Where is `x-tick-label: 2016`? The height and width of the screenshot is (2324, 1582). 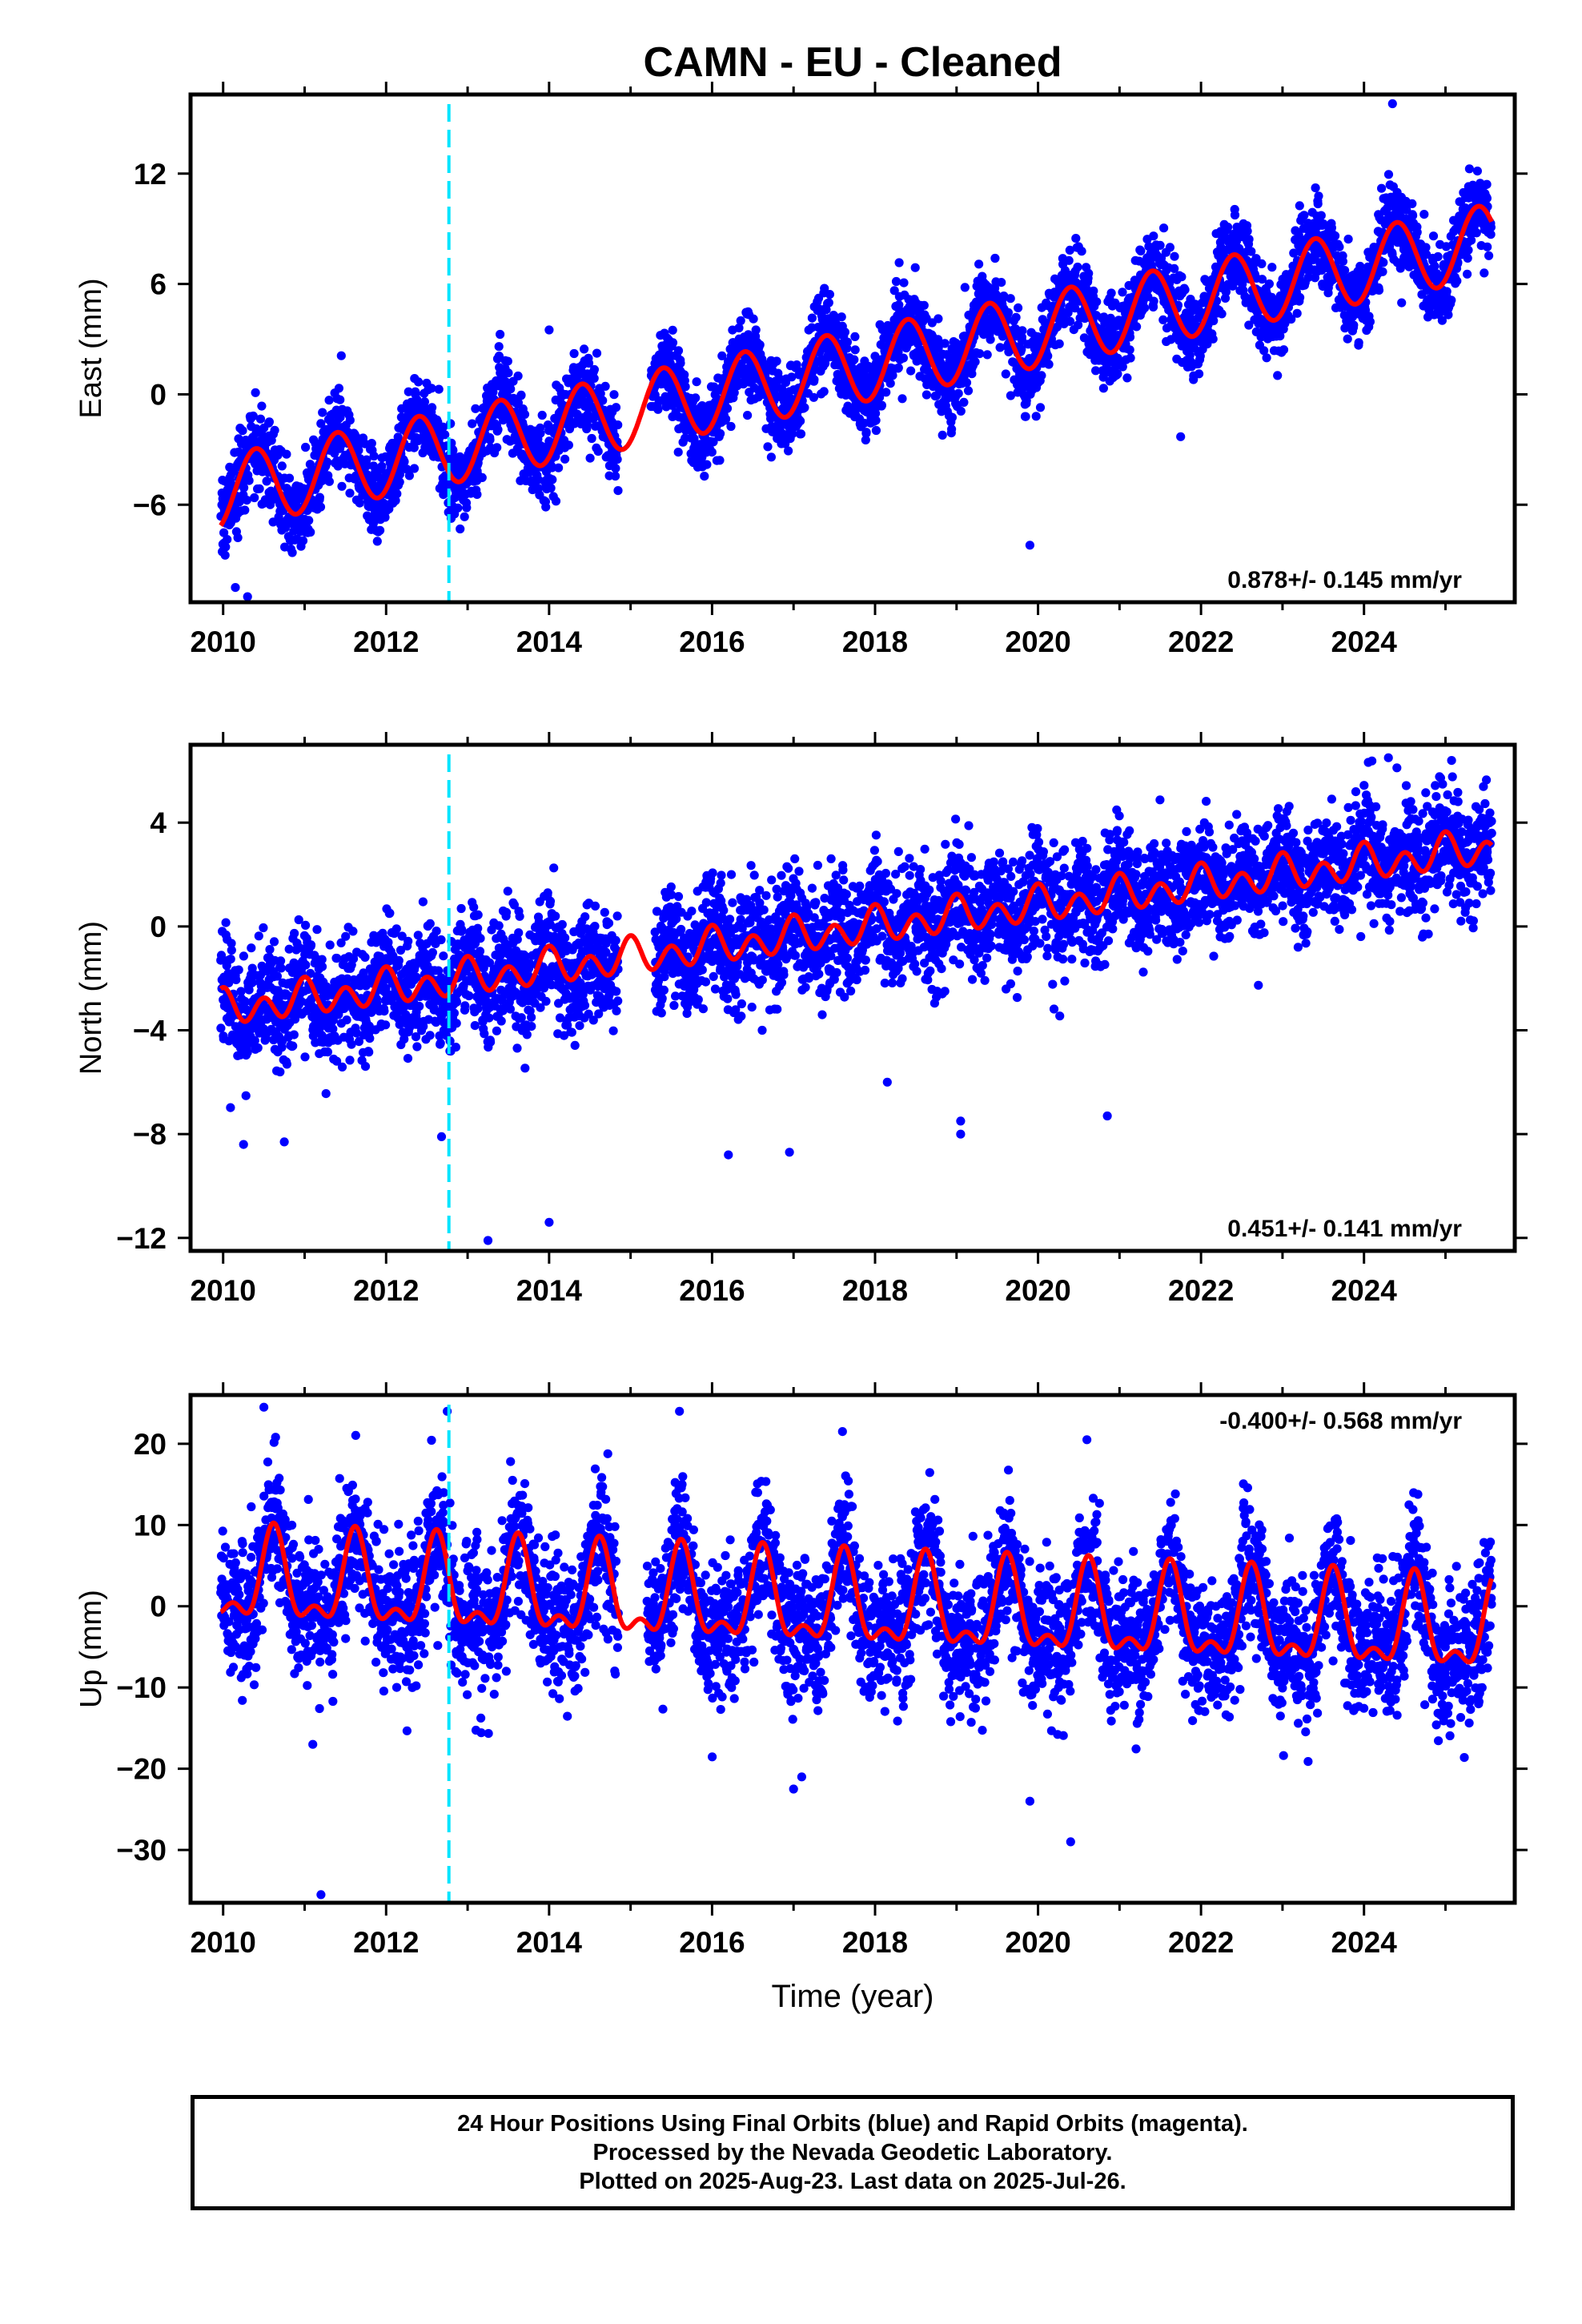
x-tick-label: 2016 is located at coordinates (712, 641).